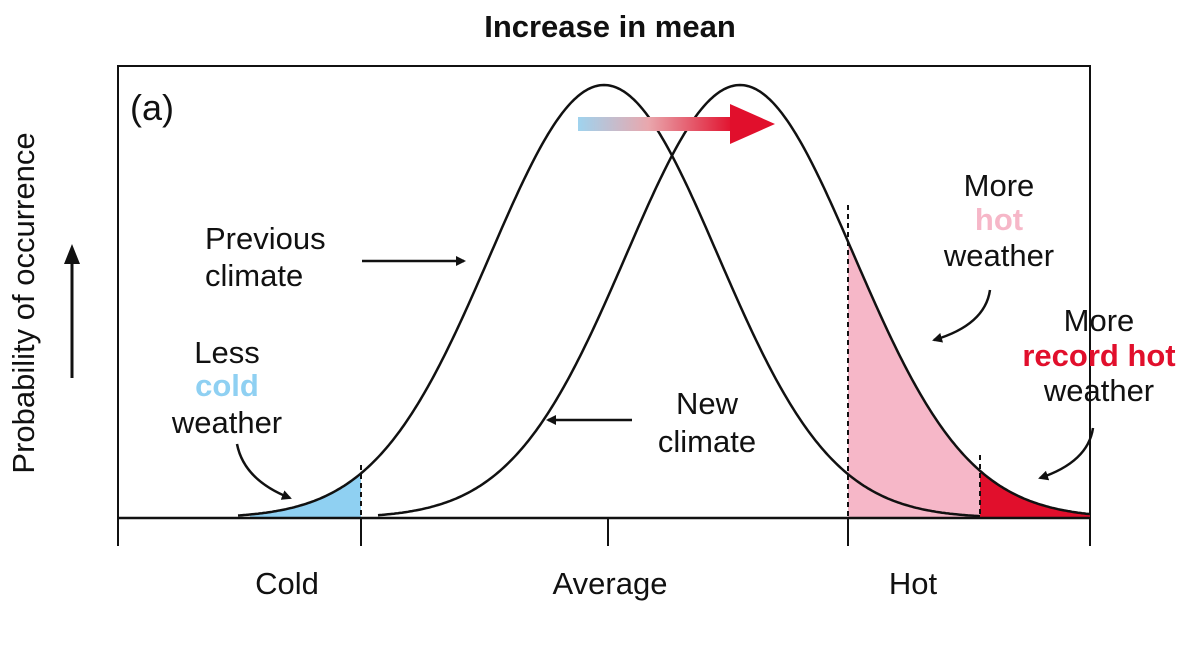  I want to click on more-hot-area, so click(914, 379).